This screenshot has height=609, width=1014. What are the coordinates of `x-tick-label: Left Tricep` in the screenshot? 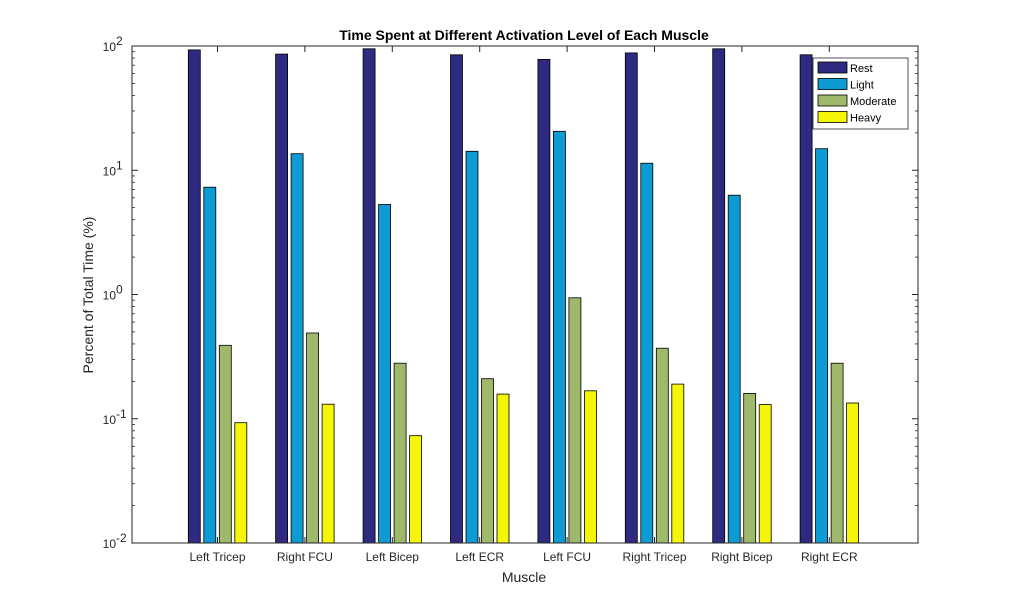 It's located at (217, 557).